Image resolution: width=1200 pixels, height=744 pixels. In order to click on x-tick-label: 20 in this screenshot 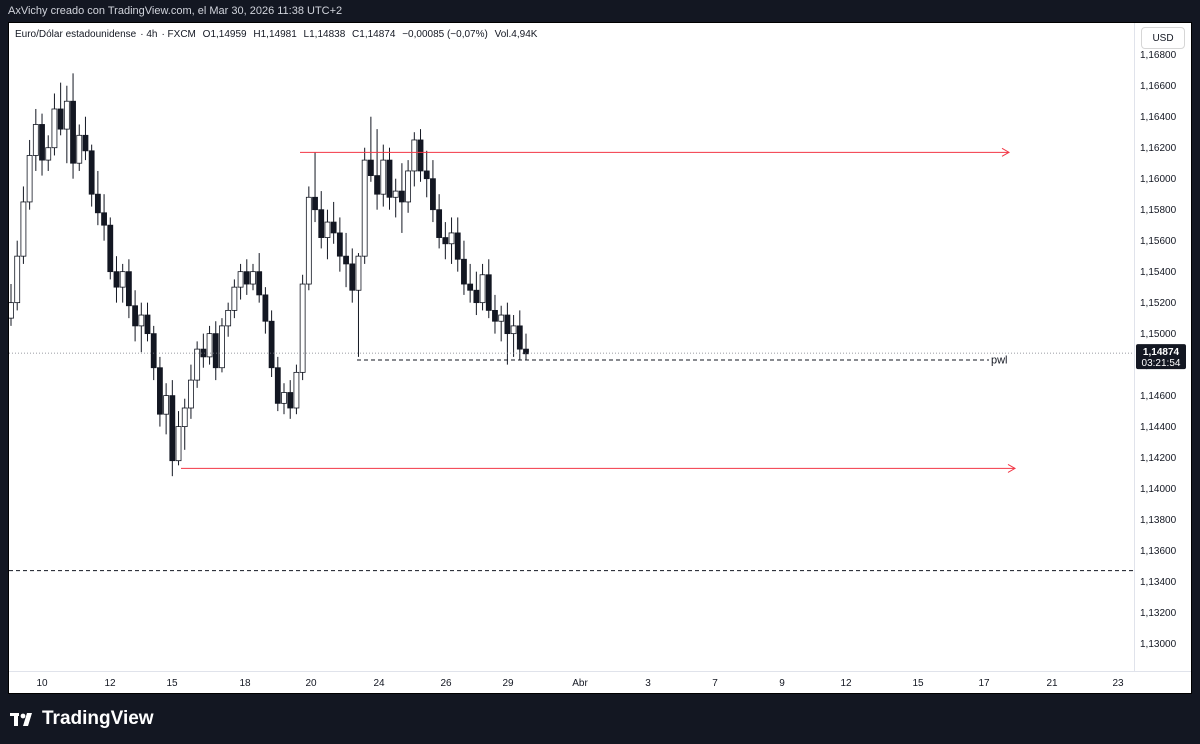, I will do `click(311, 683)`.